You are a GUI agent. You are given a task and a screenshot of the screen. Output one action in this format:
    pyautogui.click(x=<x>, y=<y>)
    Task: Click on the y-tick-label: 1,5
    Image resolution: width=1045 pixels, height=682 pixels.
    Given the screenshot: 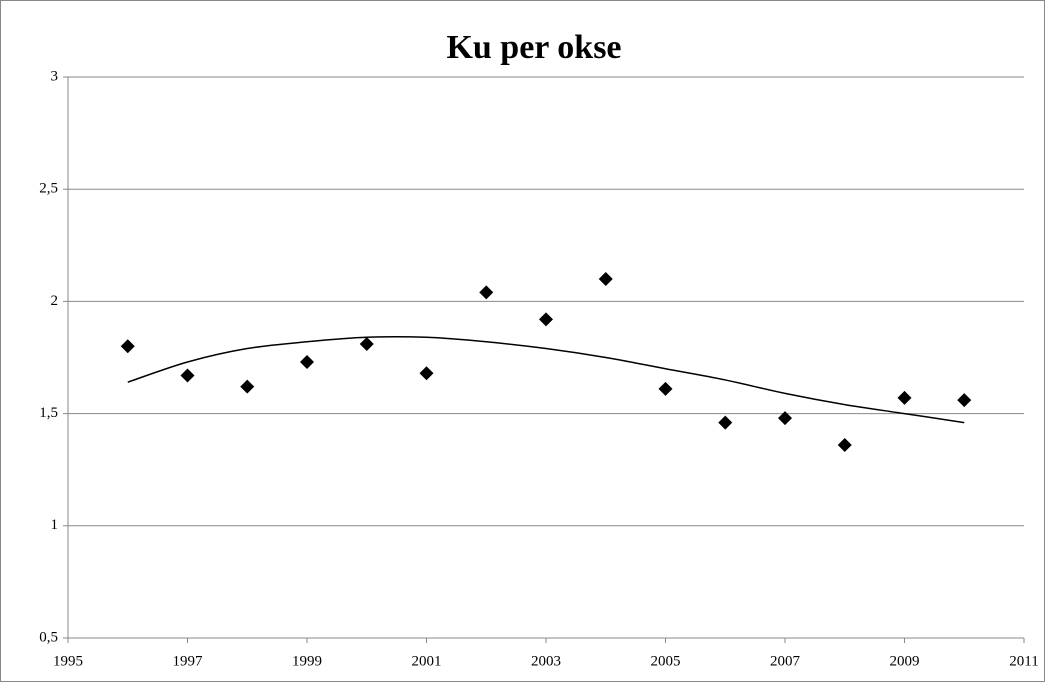 What is the action you would take?
    pyautogui.click(x=48, y=413)
    